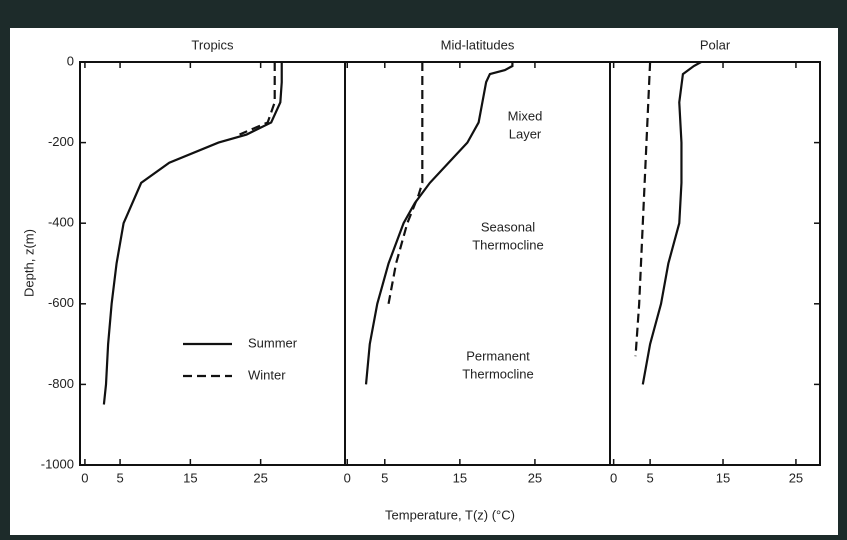  What do you see at coordinates (525, 133) in the screenshot?
I see `annotation: Layer` at bounding box center [525, 133].